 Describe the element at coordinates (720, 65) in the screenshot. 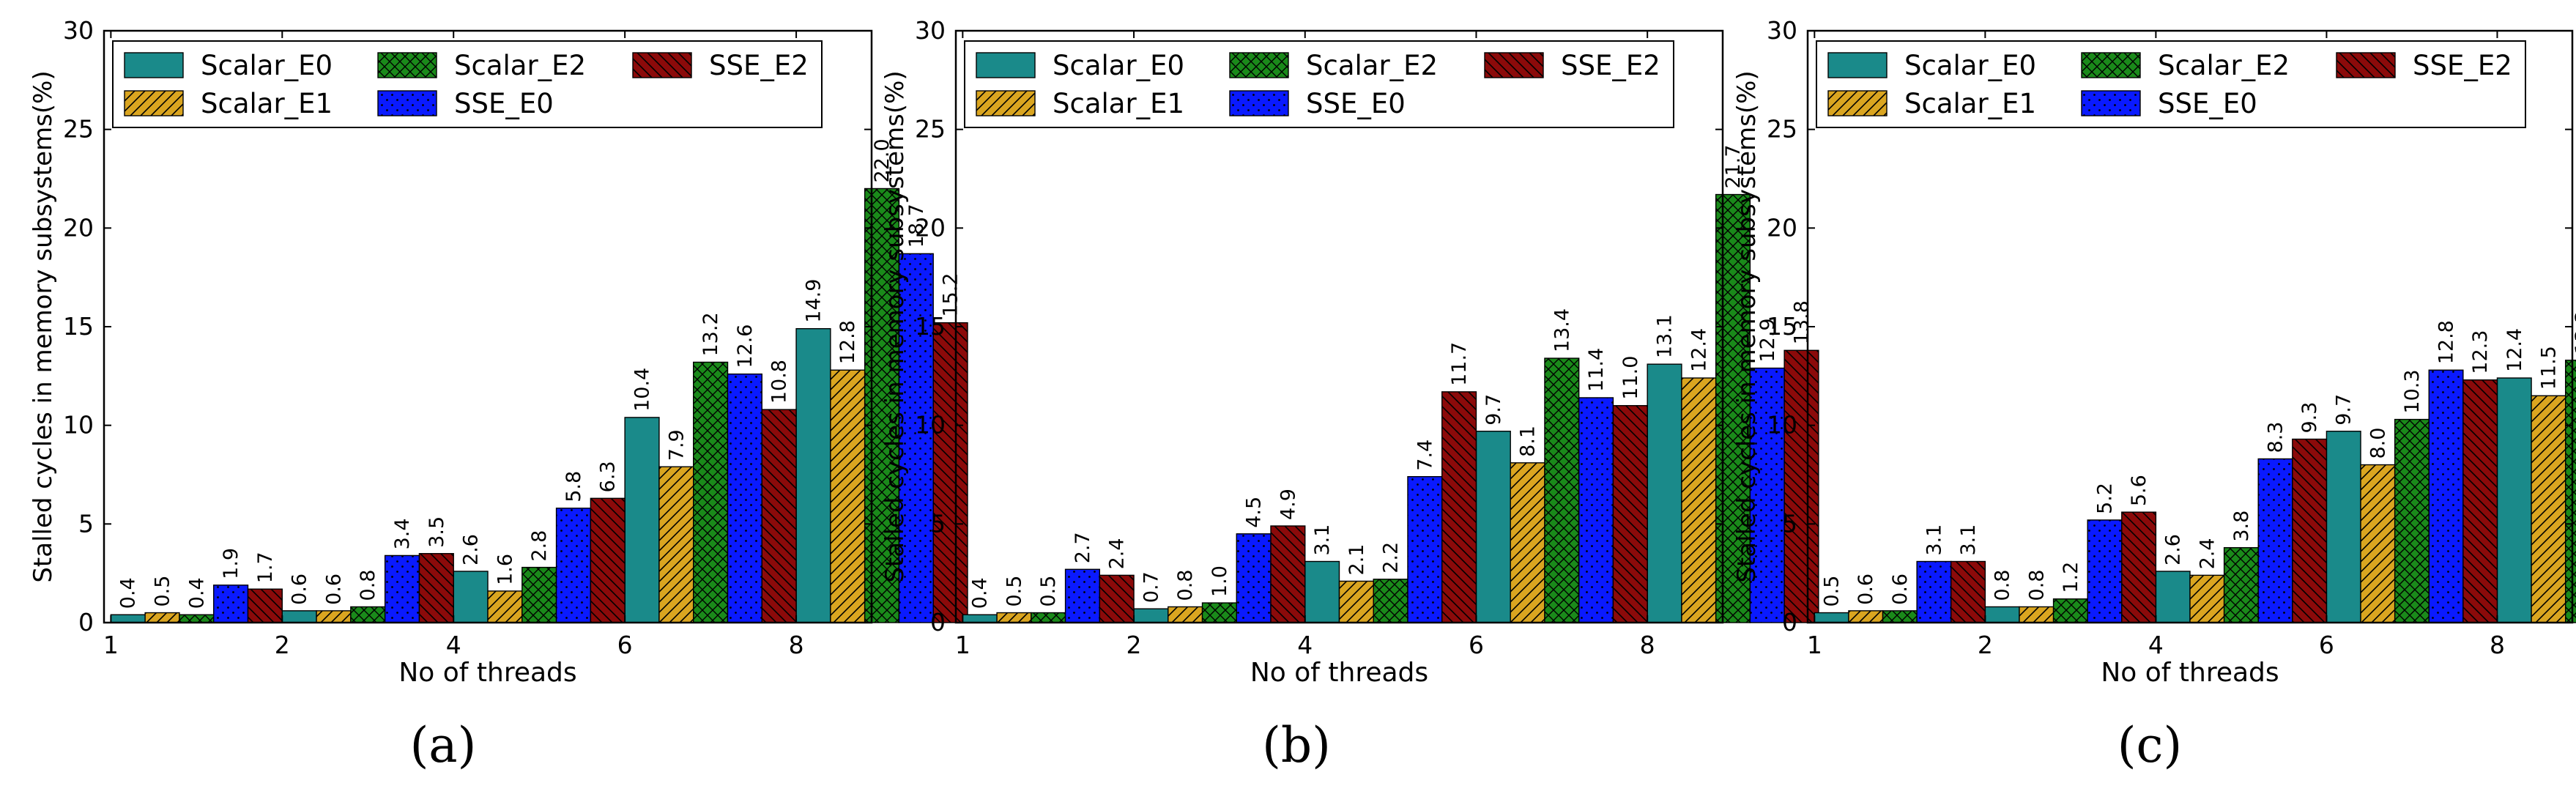

I see `legend-item-sse-e2: SSE_E2` at that location.